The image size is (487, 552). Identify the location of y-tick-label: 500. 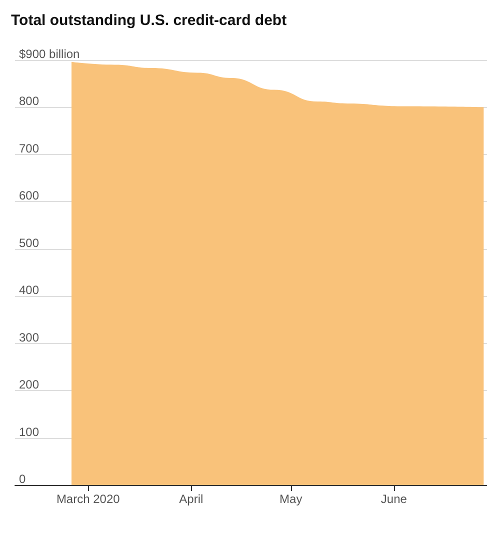
(29, 243).